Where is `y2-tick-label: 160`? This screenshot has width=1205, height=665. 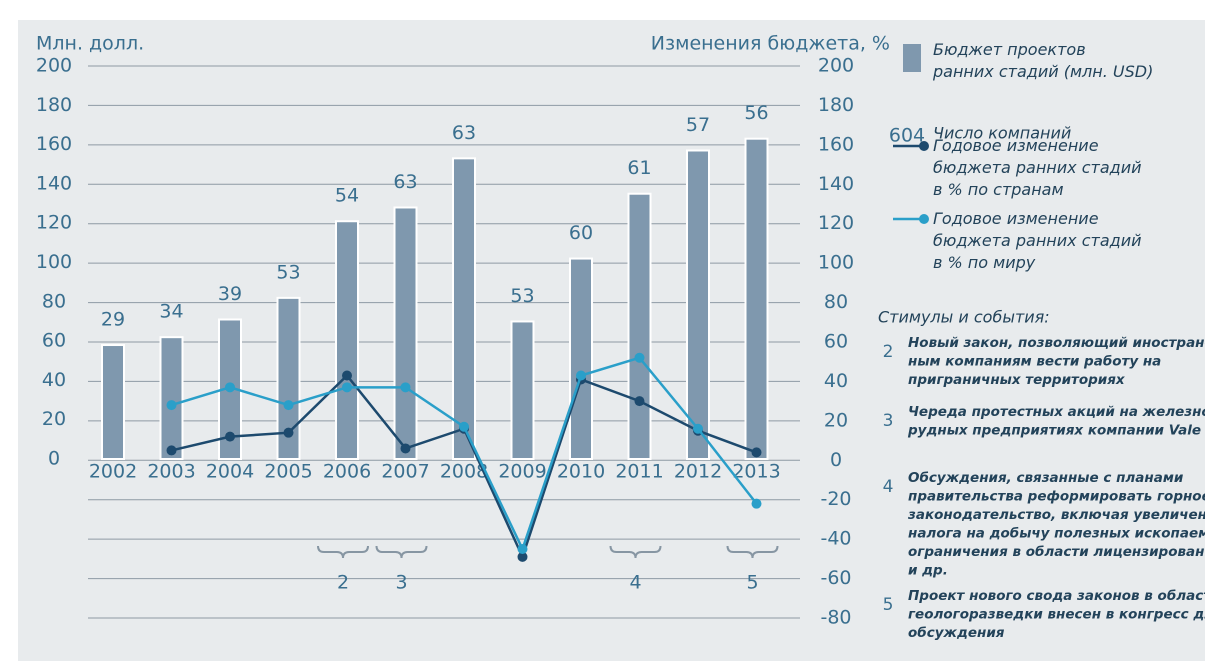
y2-tick-label: 160 is located at coordinates (836, 144).